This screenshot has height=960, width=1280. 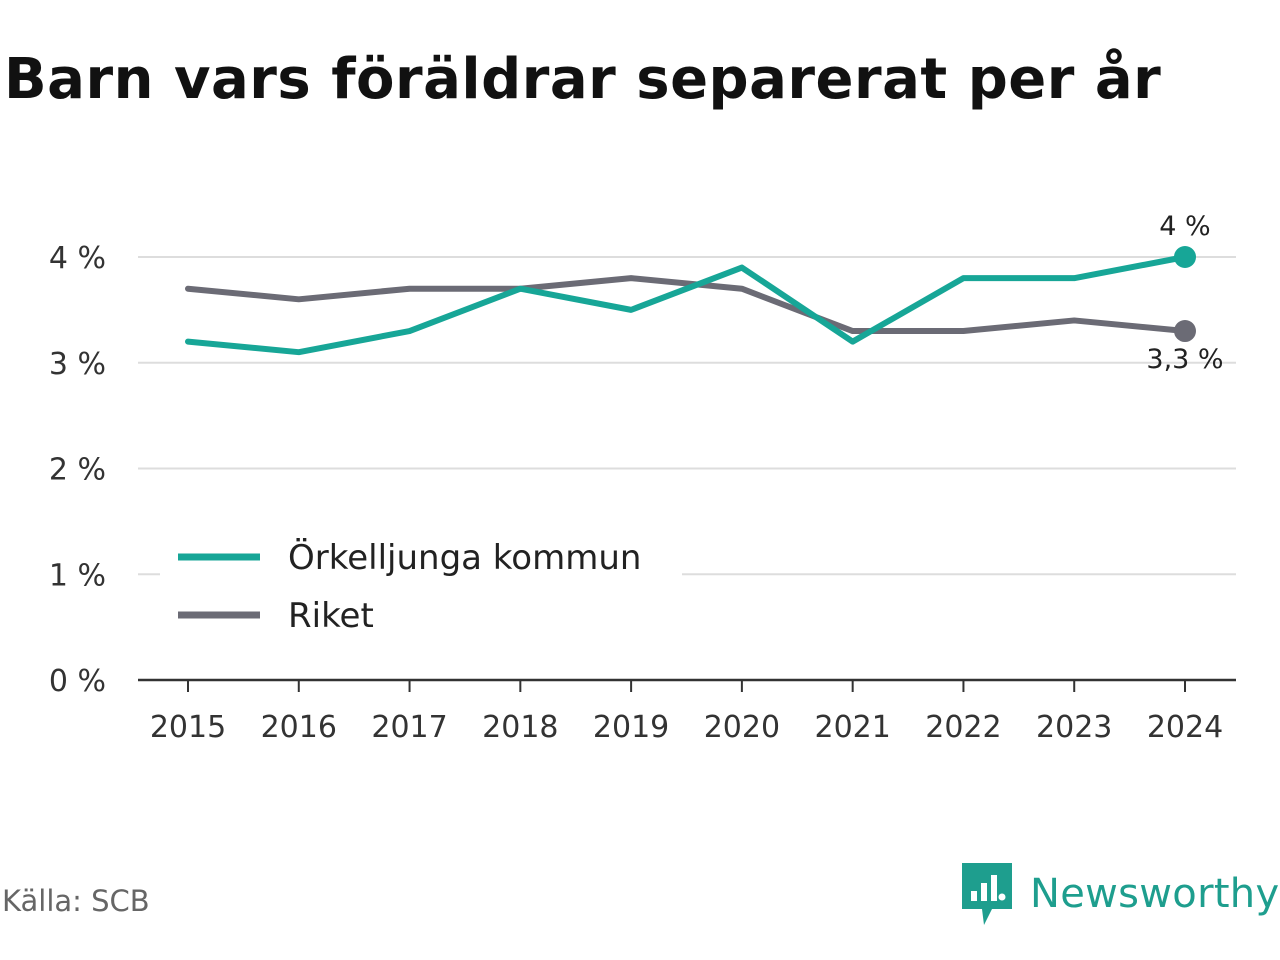 I want to click on legend-background, so click(x=421, y=587).